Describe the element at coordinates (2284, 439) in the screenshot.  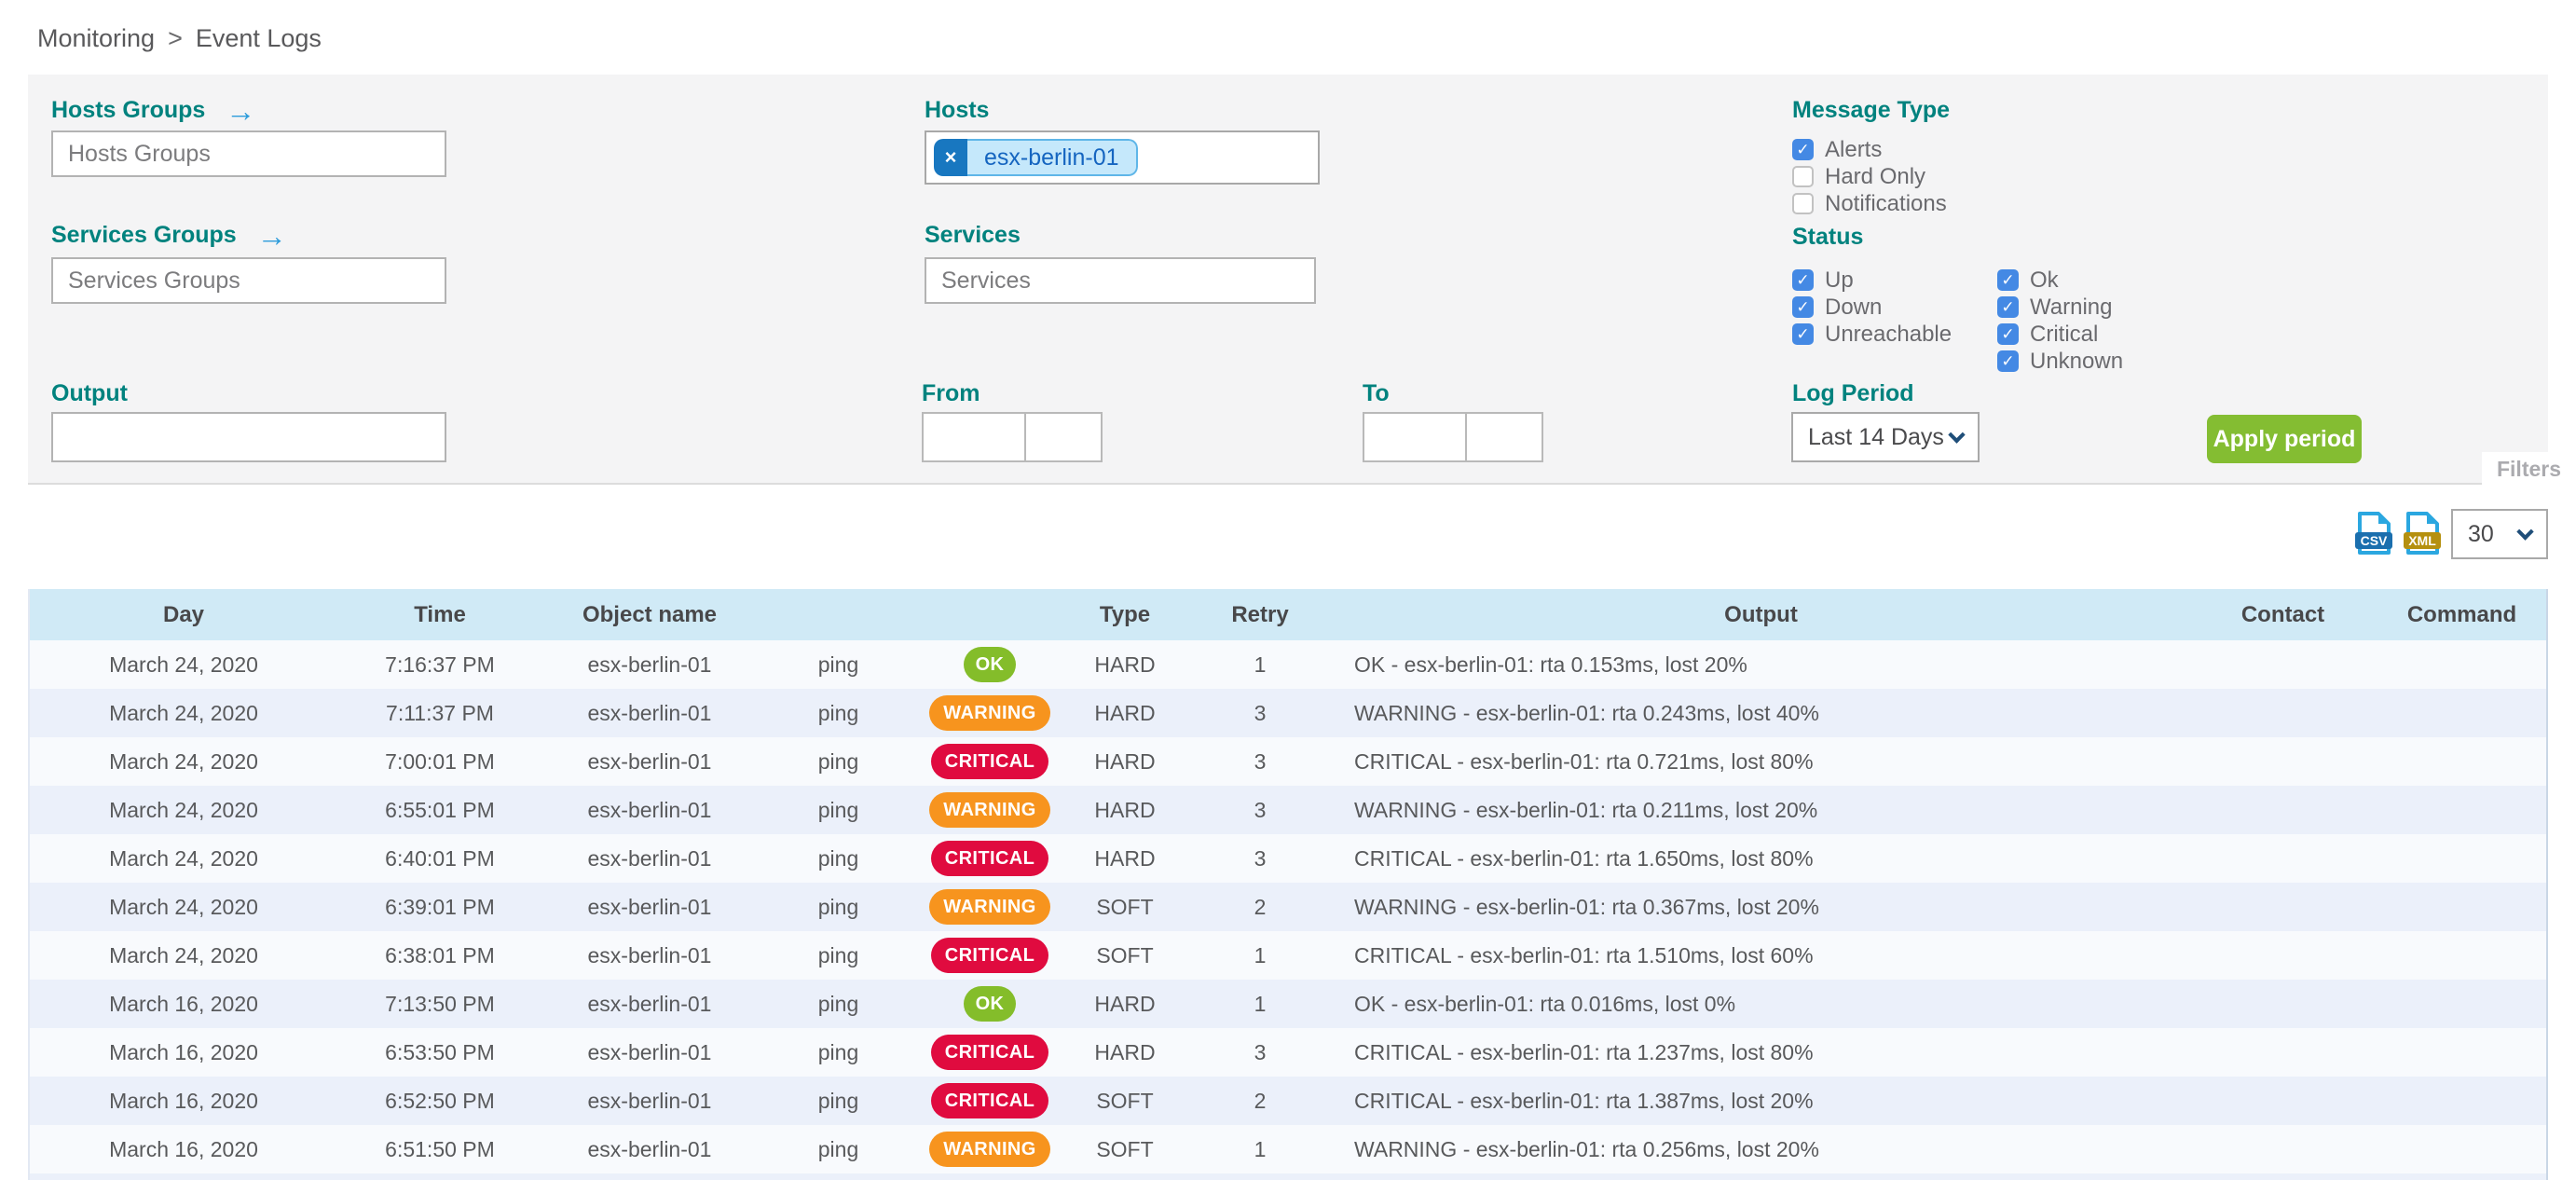
I see `apply-period-button: Apply period` at that location.